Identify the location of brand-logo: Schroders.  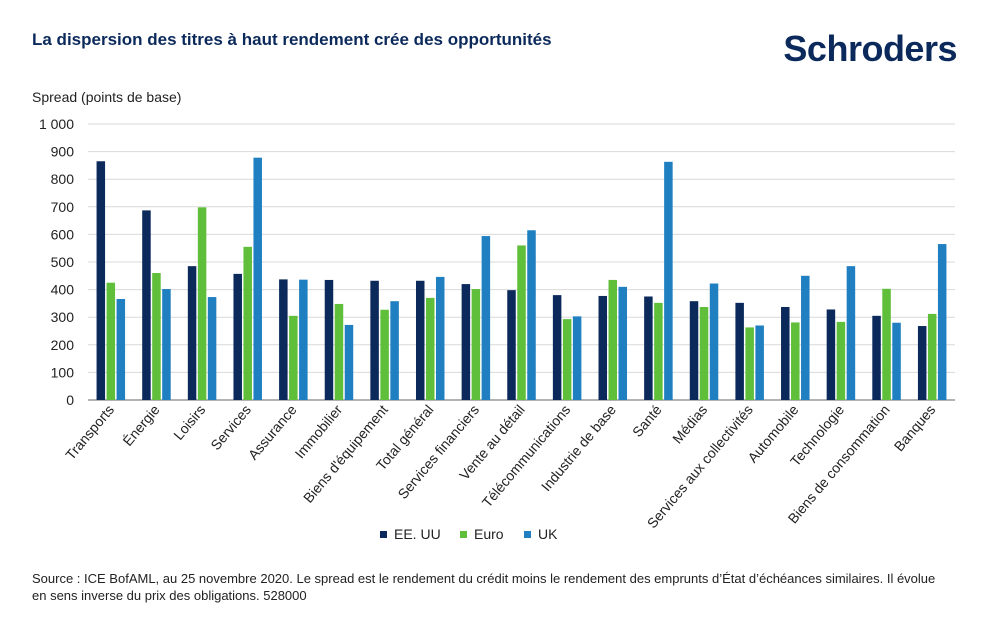
(870, 48).